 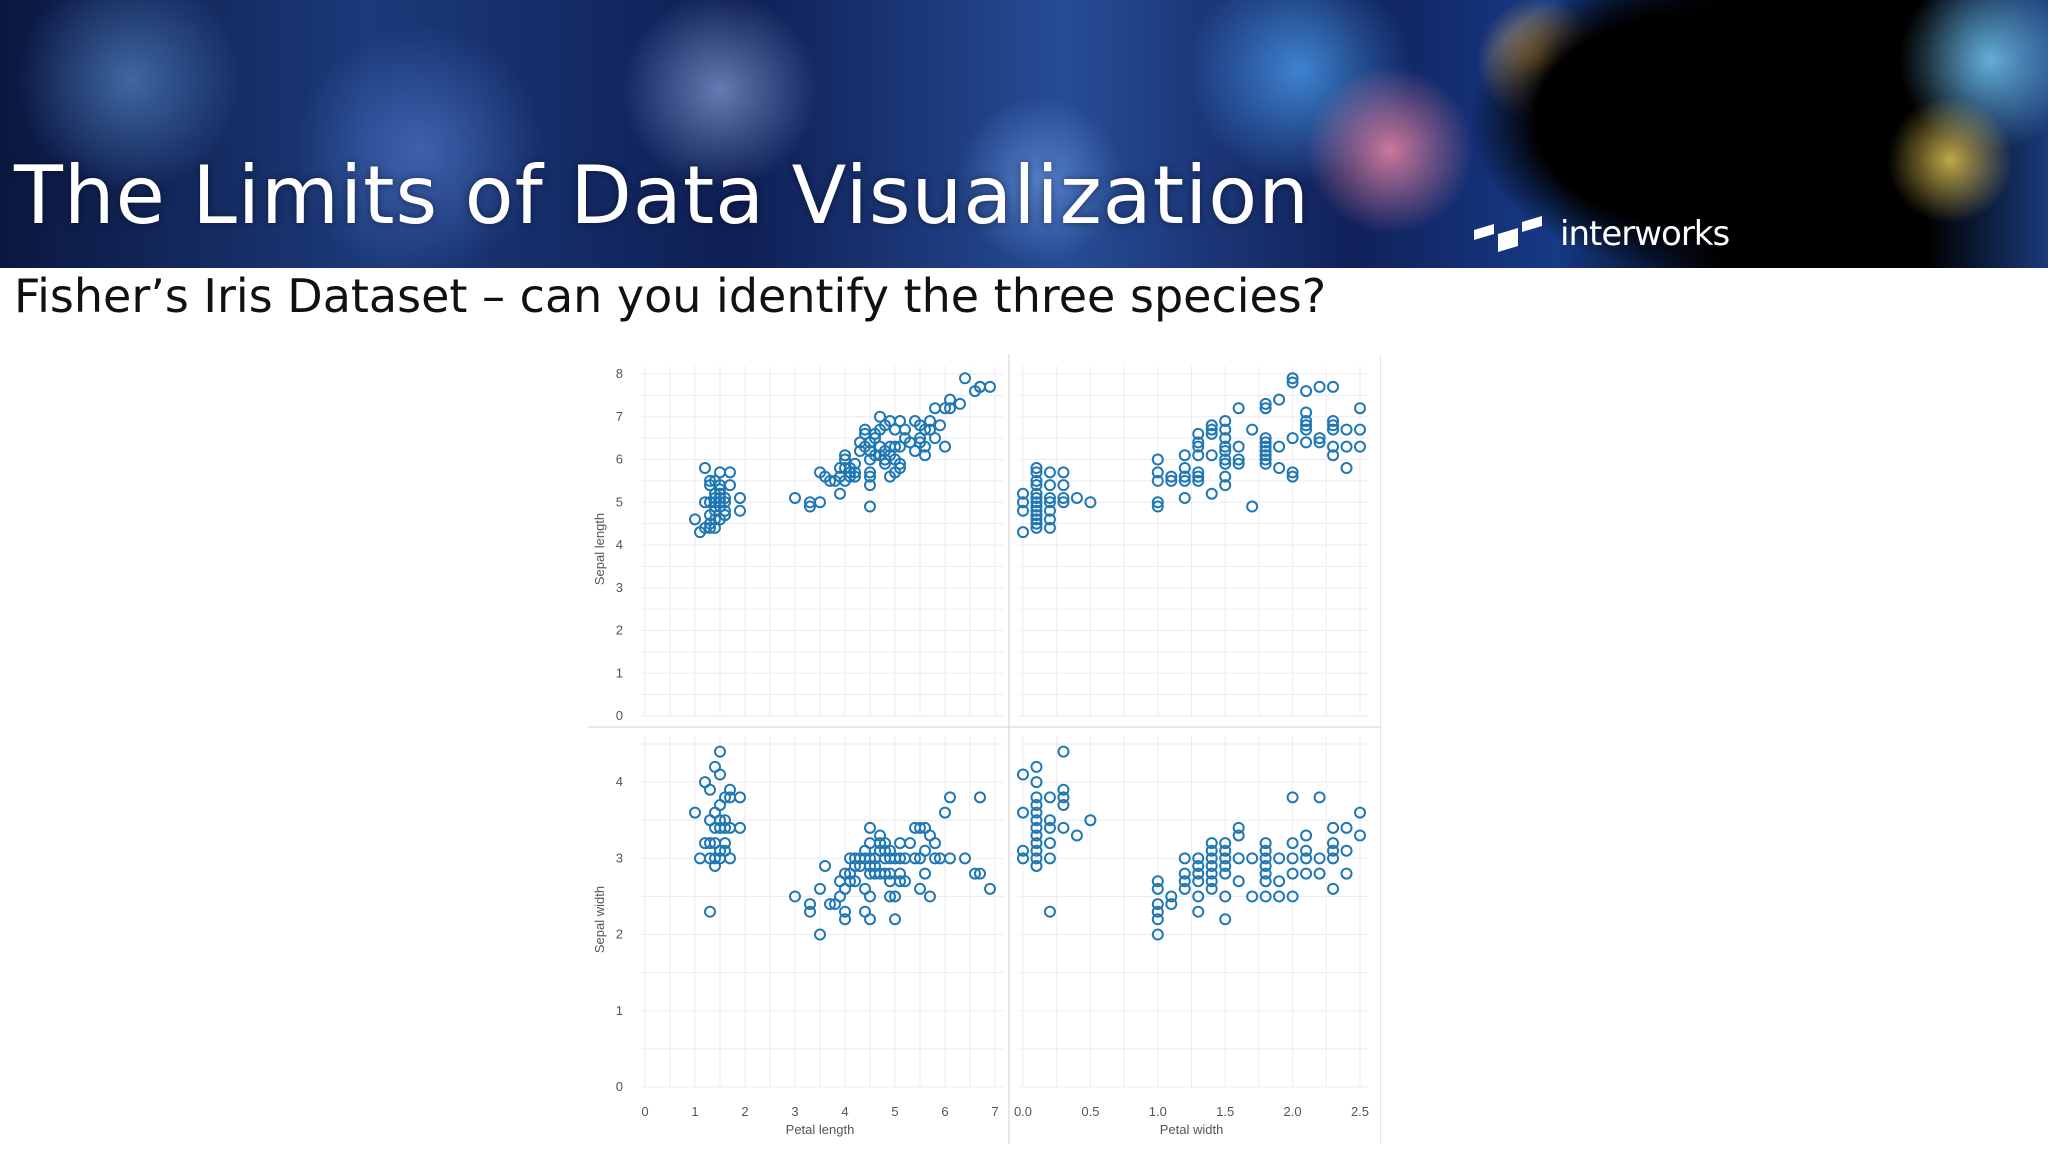 I want to click on interworks-logo: interworks, so click(x=1601, y=234).